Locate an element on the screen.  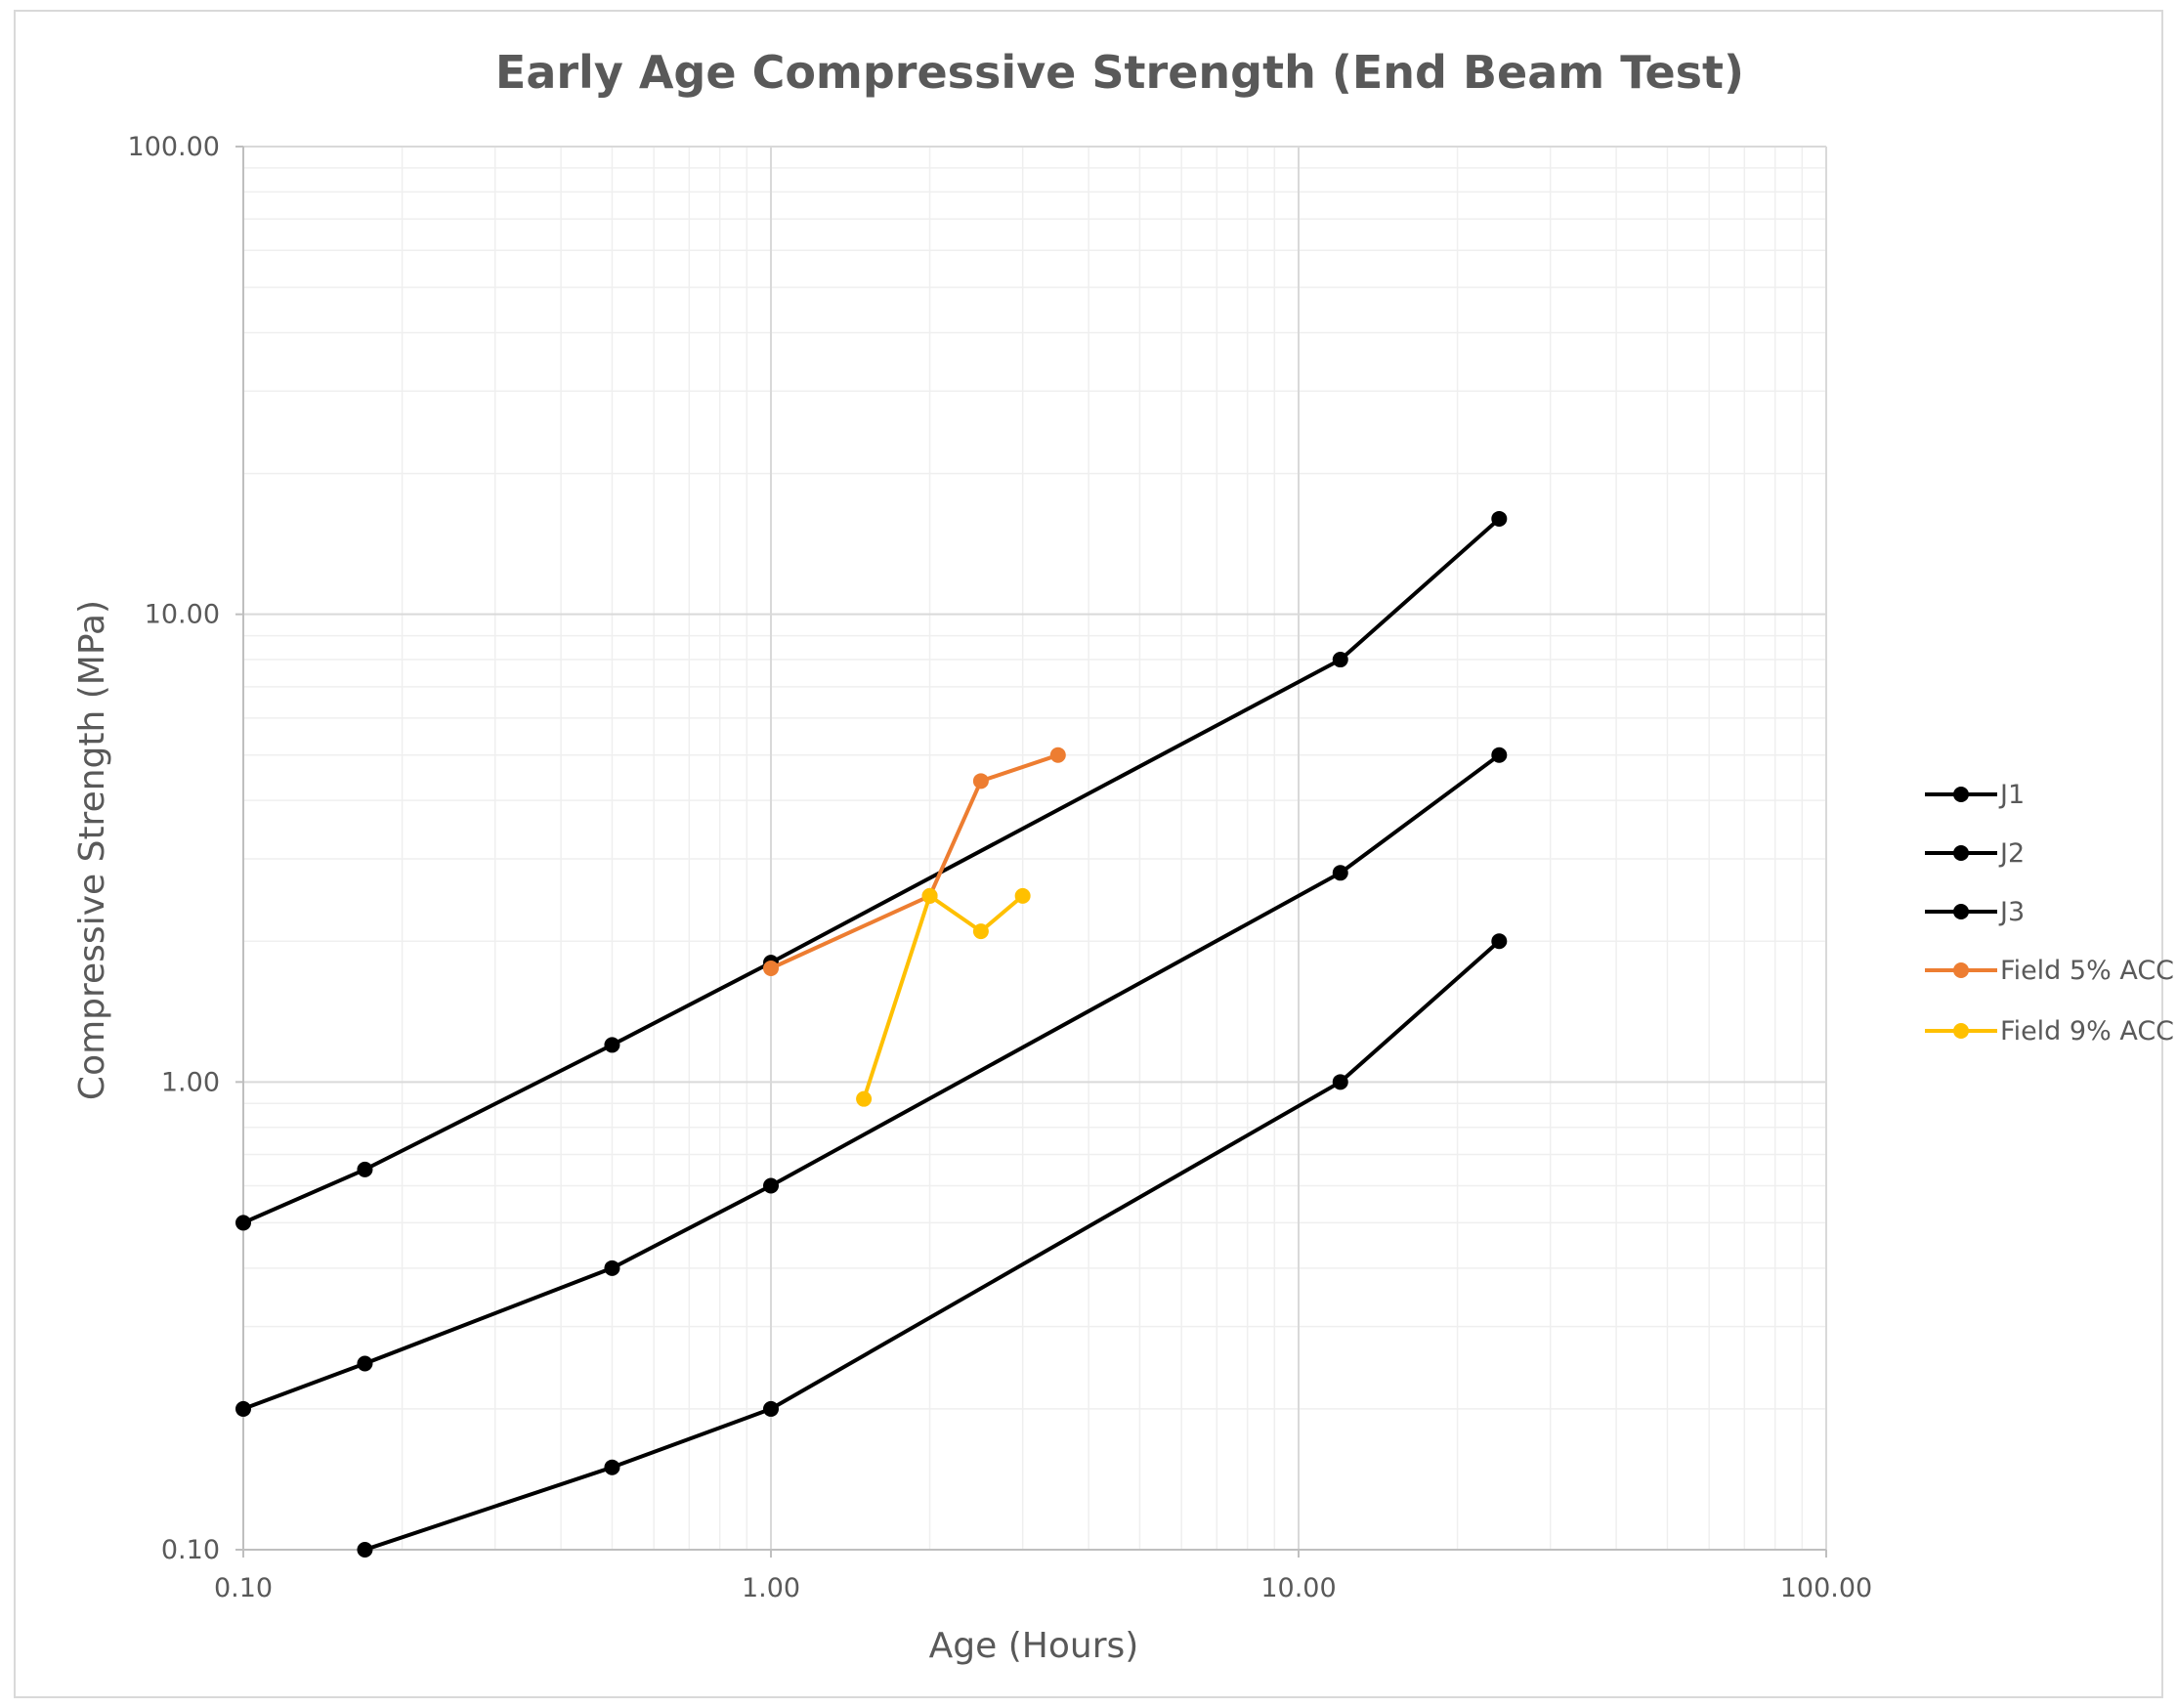
legend-label: J3 is located at coordinates (2012, 912).